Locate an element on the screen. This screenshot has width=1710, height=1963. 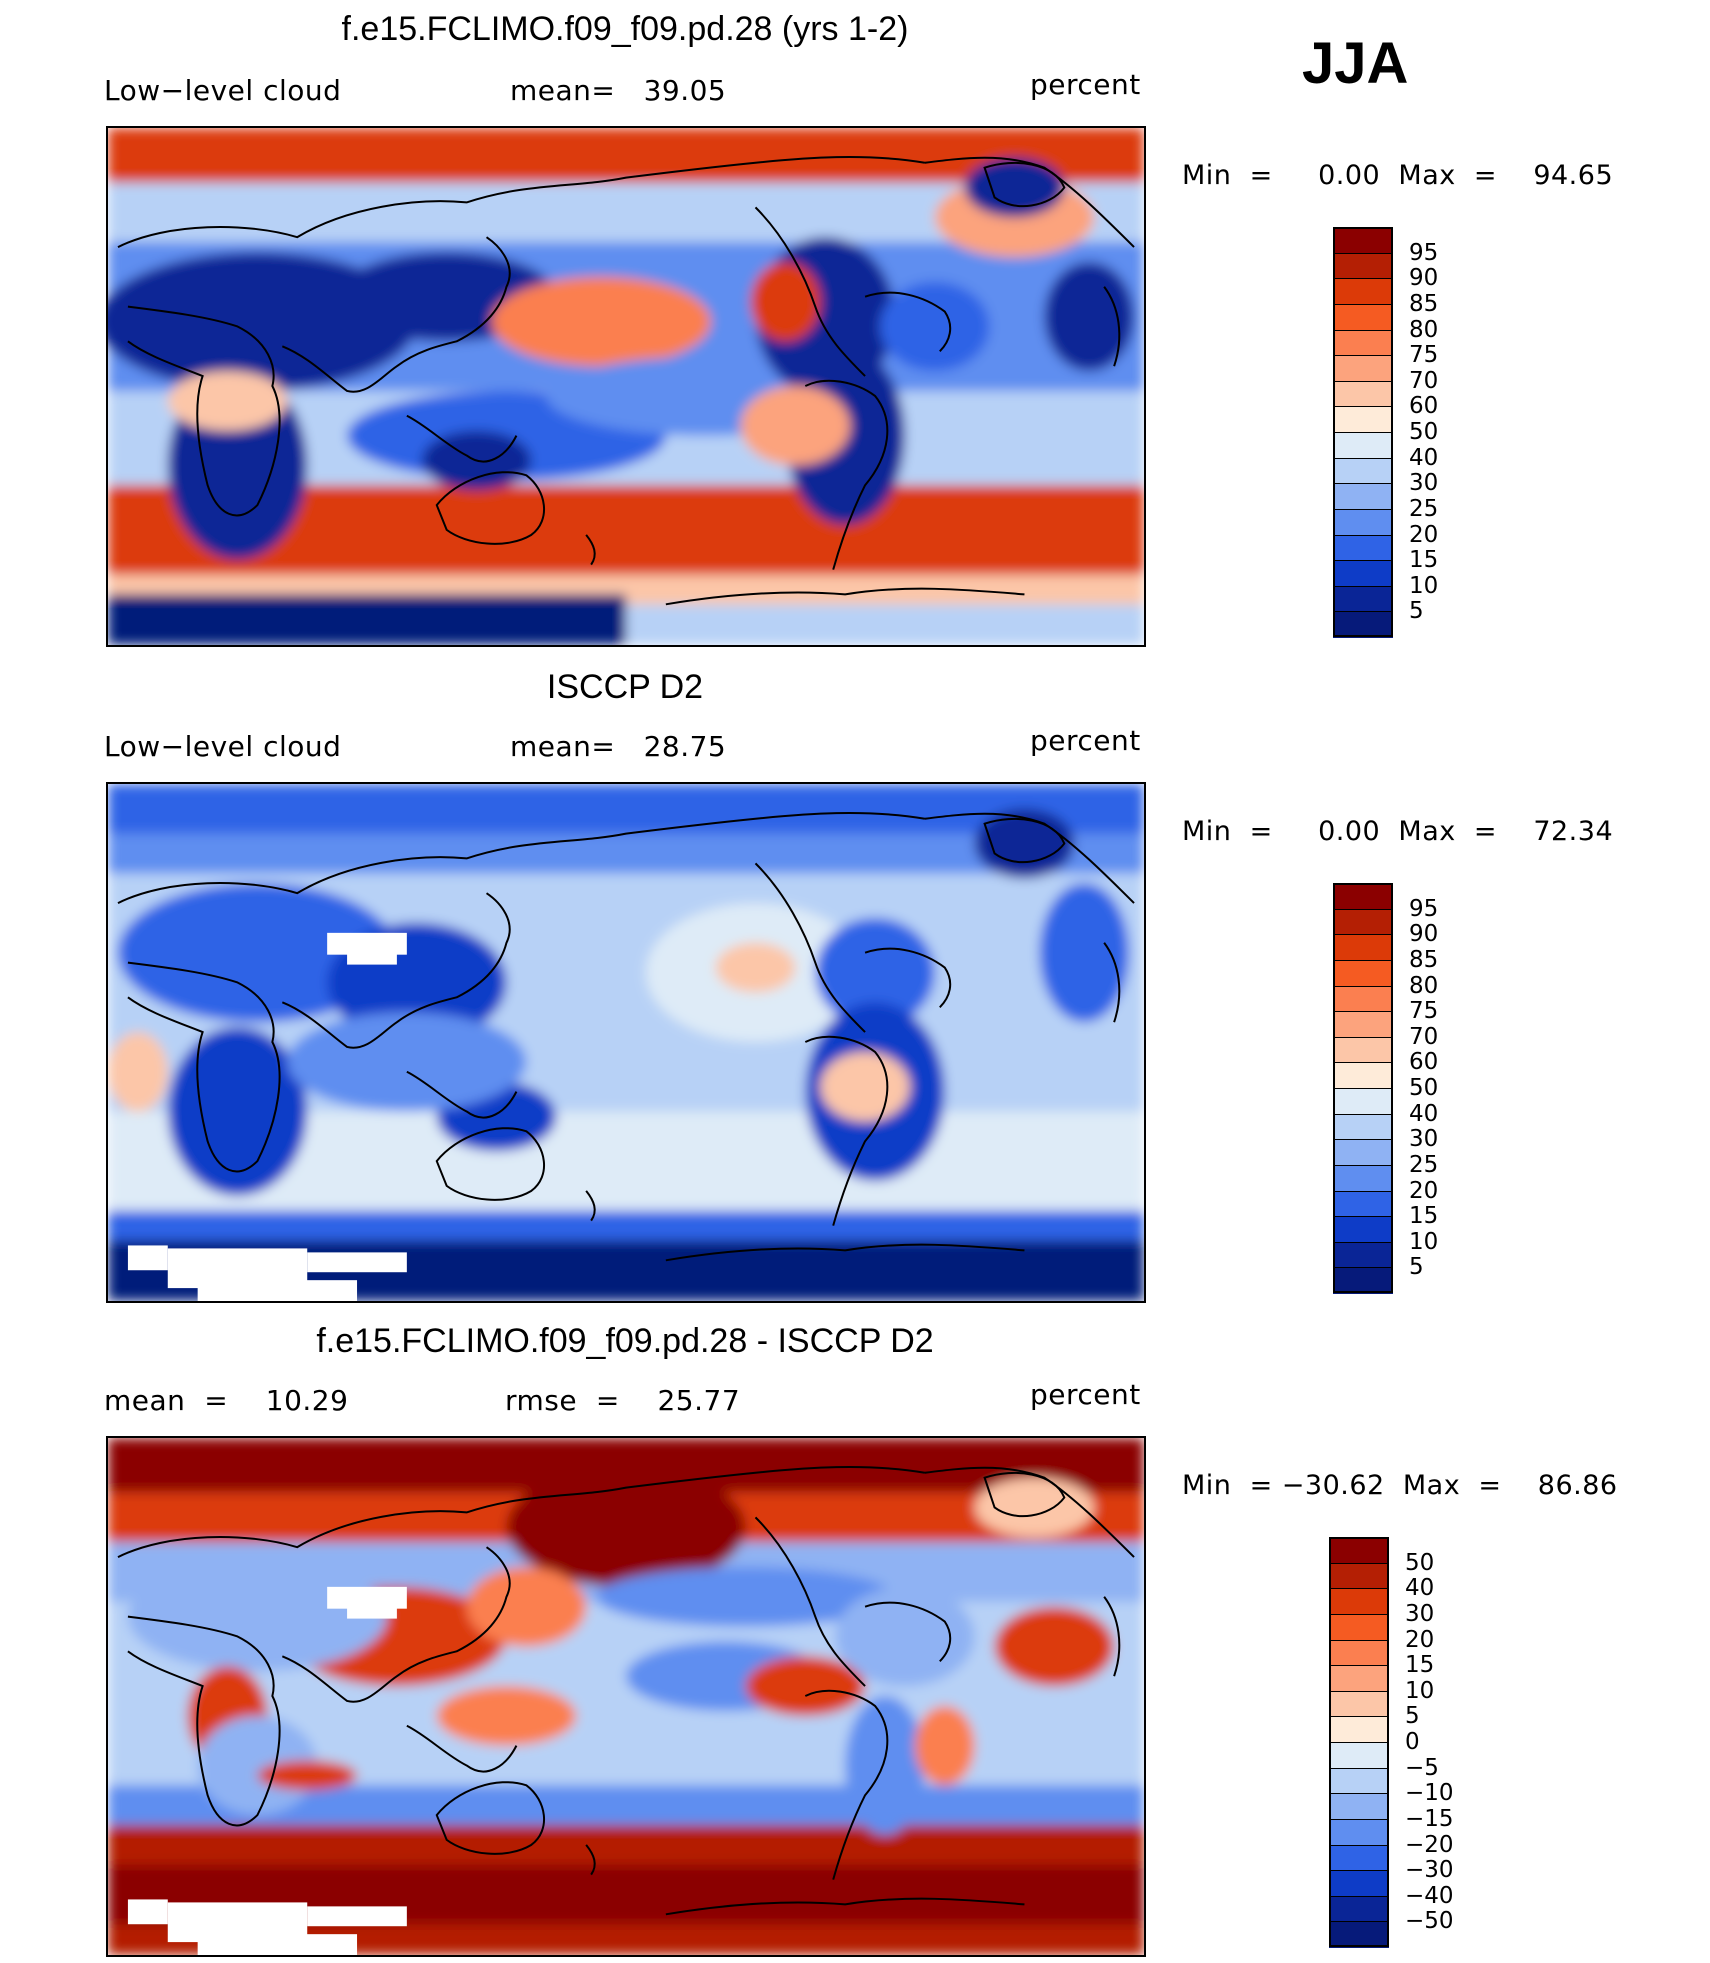
colorbar-tick-label: −15 is located at coordinates (1429, 1818).